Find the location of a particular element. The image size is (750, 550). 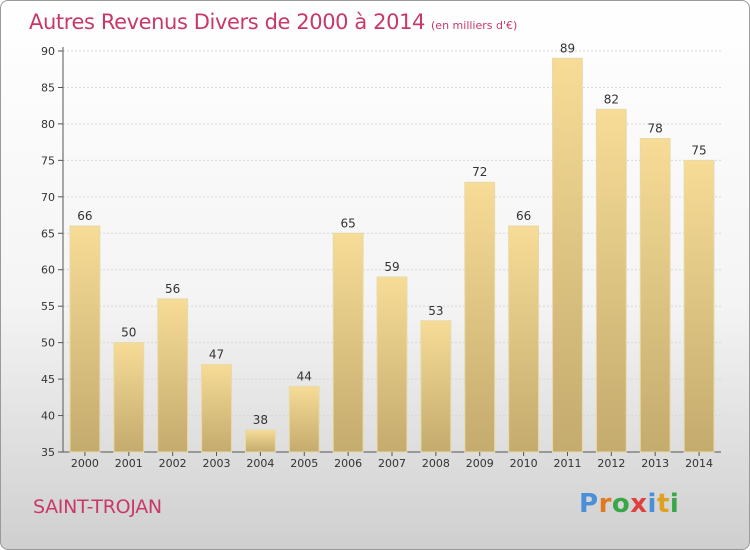

x-tick-label: 2011 is located at coordinates (567, 463).